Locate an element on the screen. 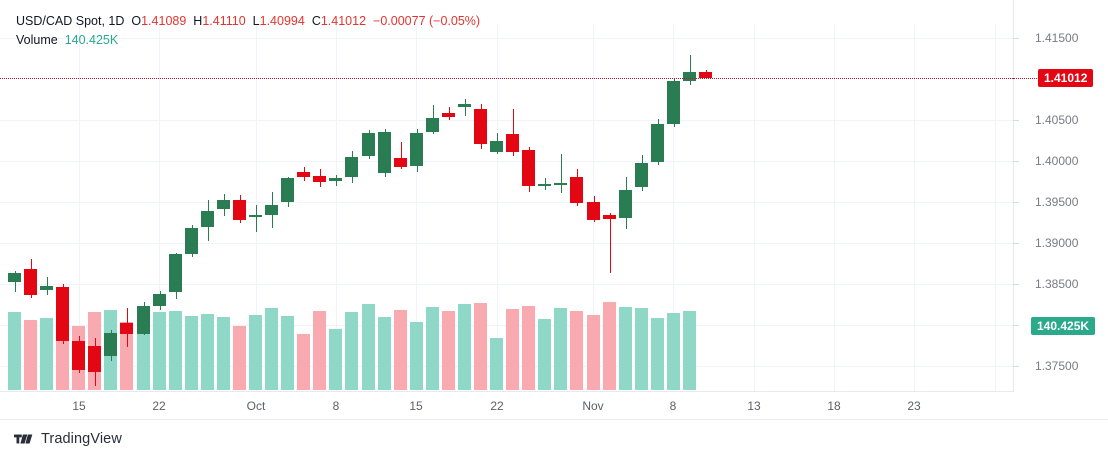 The height and width of the screenshot is (459, 1108). time-tick-label: Oct is located at coordinates (256, 406).